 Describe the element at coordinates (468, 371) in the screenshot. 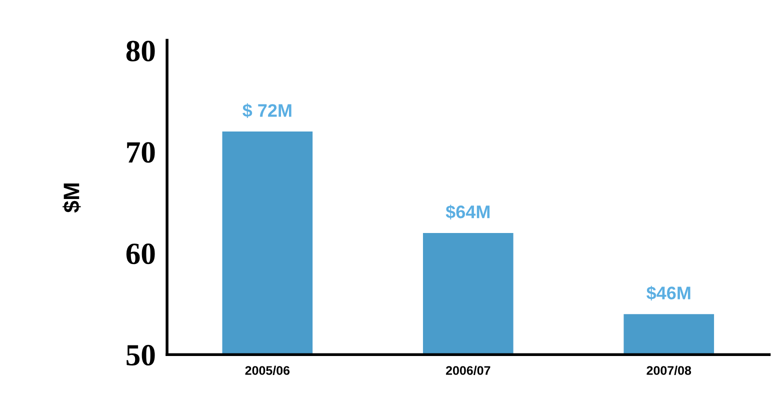

I see `x-tick-label: 2006/07` at that location.